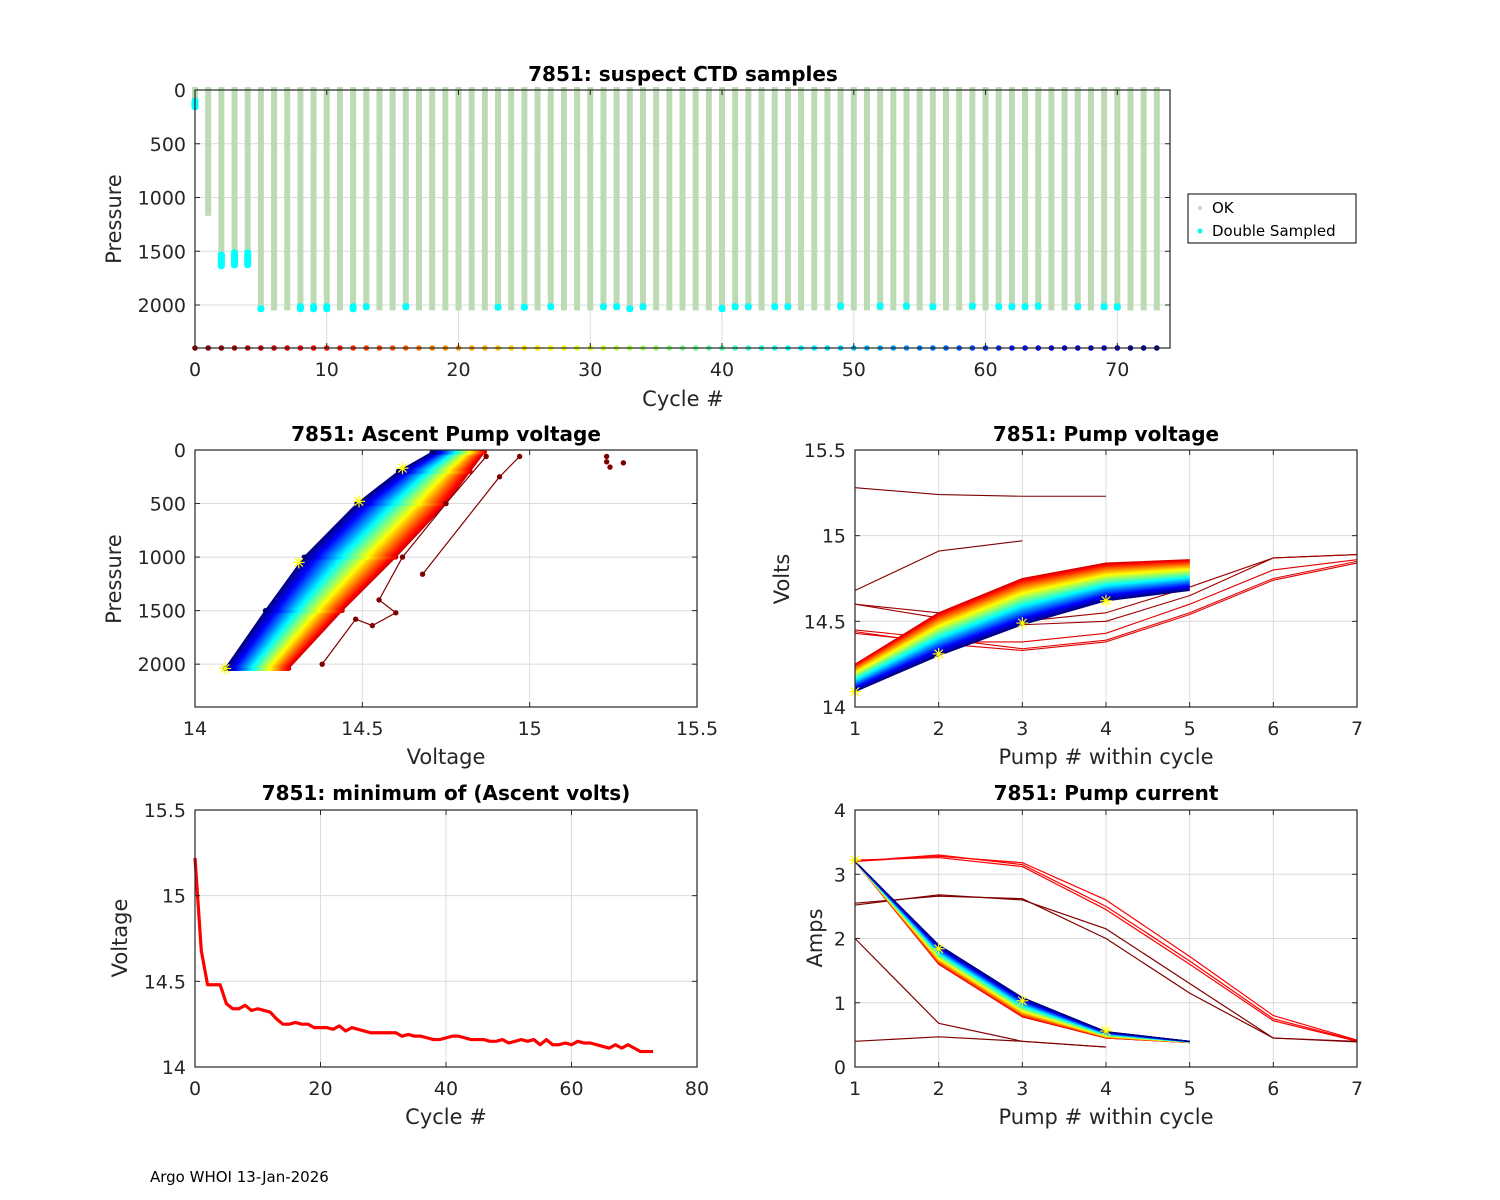 The height and width of the screenshot is (1200, 1500). What do you see at coordinates (239, 1177) in the screenshot?
I see `footer-credit: Argo WHOI 13-Jan-2026` at bounding box center [239, 1177].